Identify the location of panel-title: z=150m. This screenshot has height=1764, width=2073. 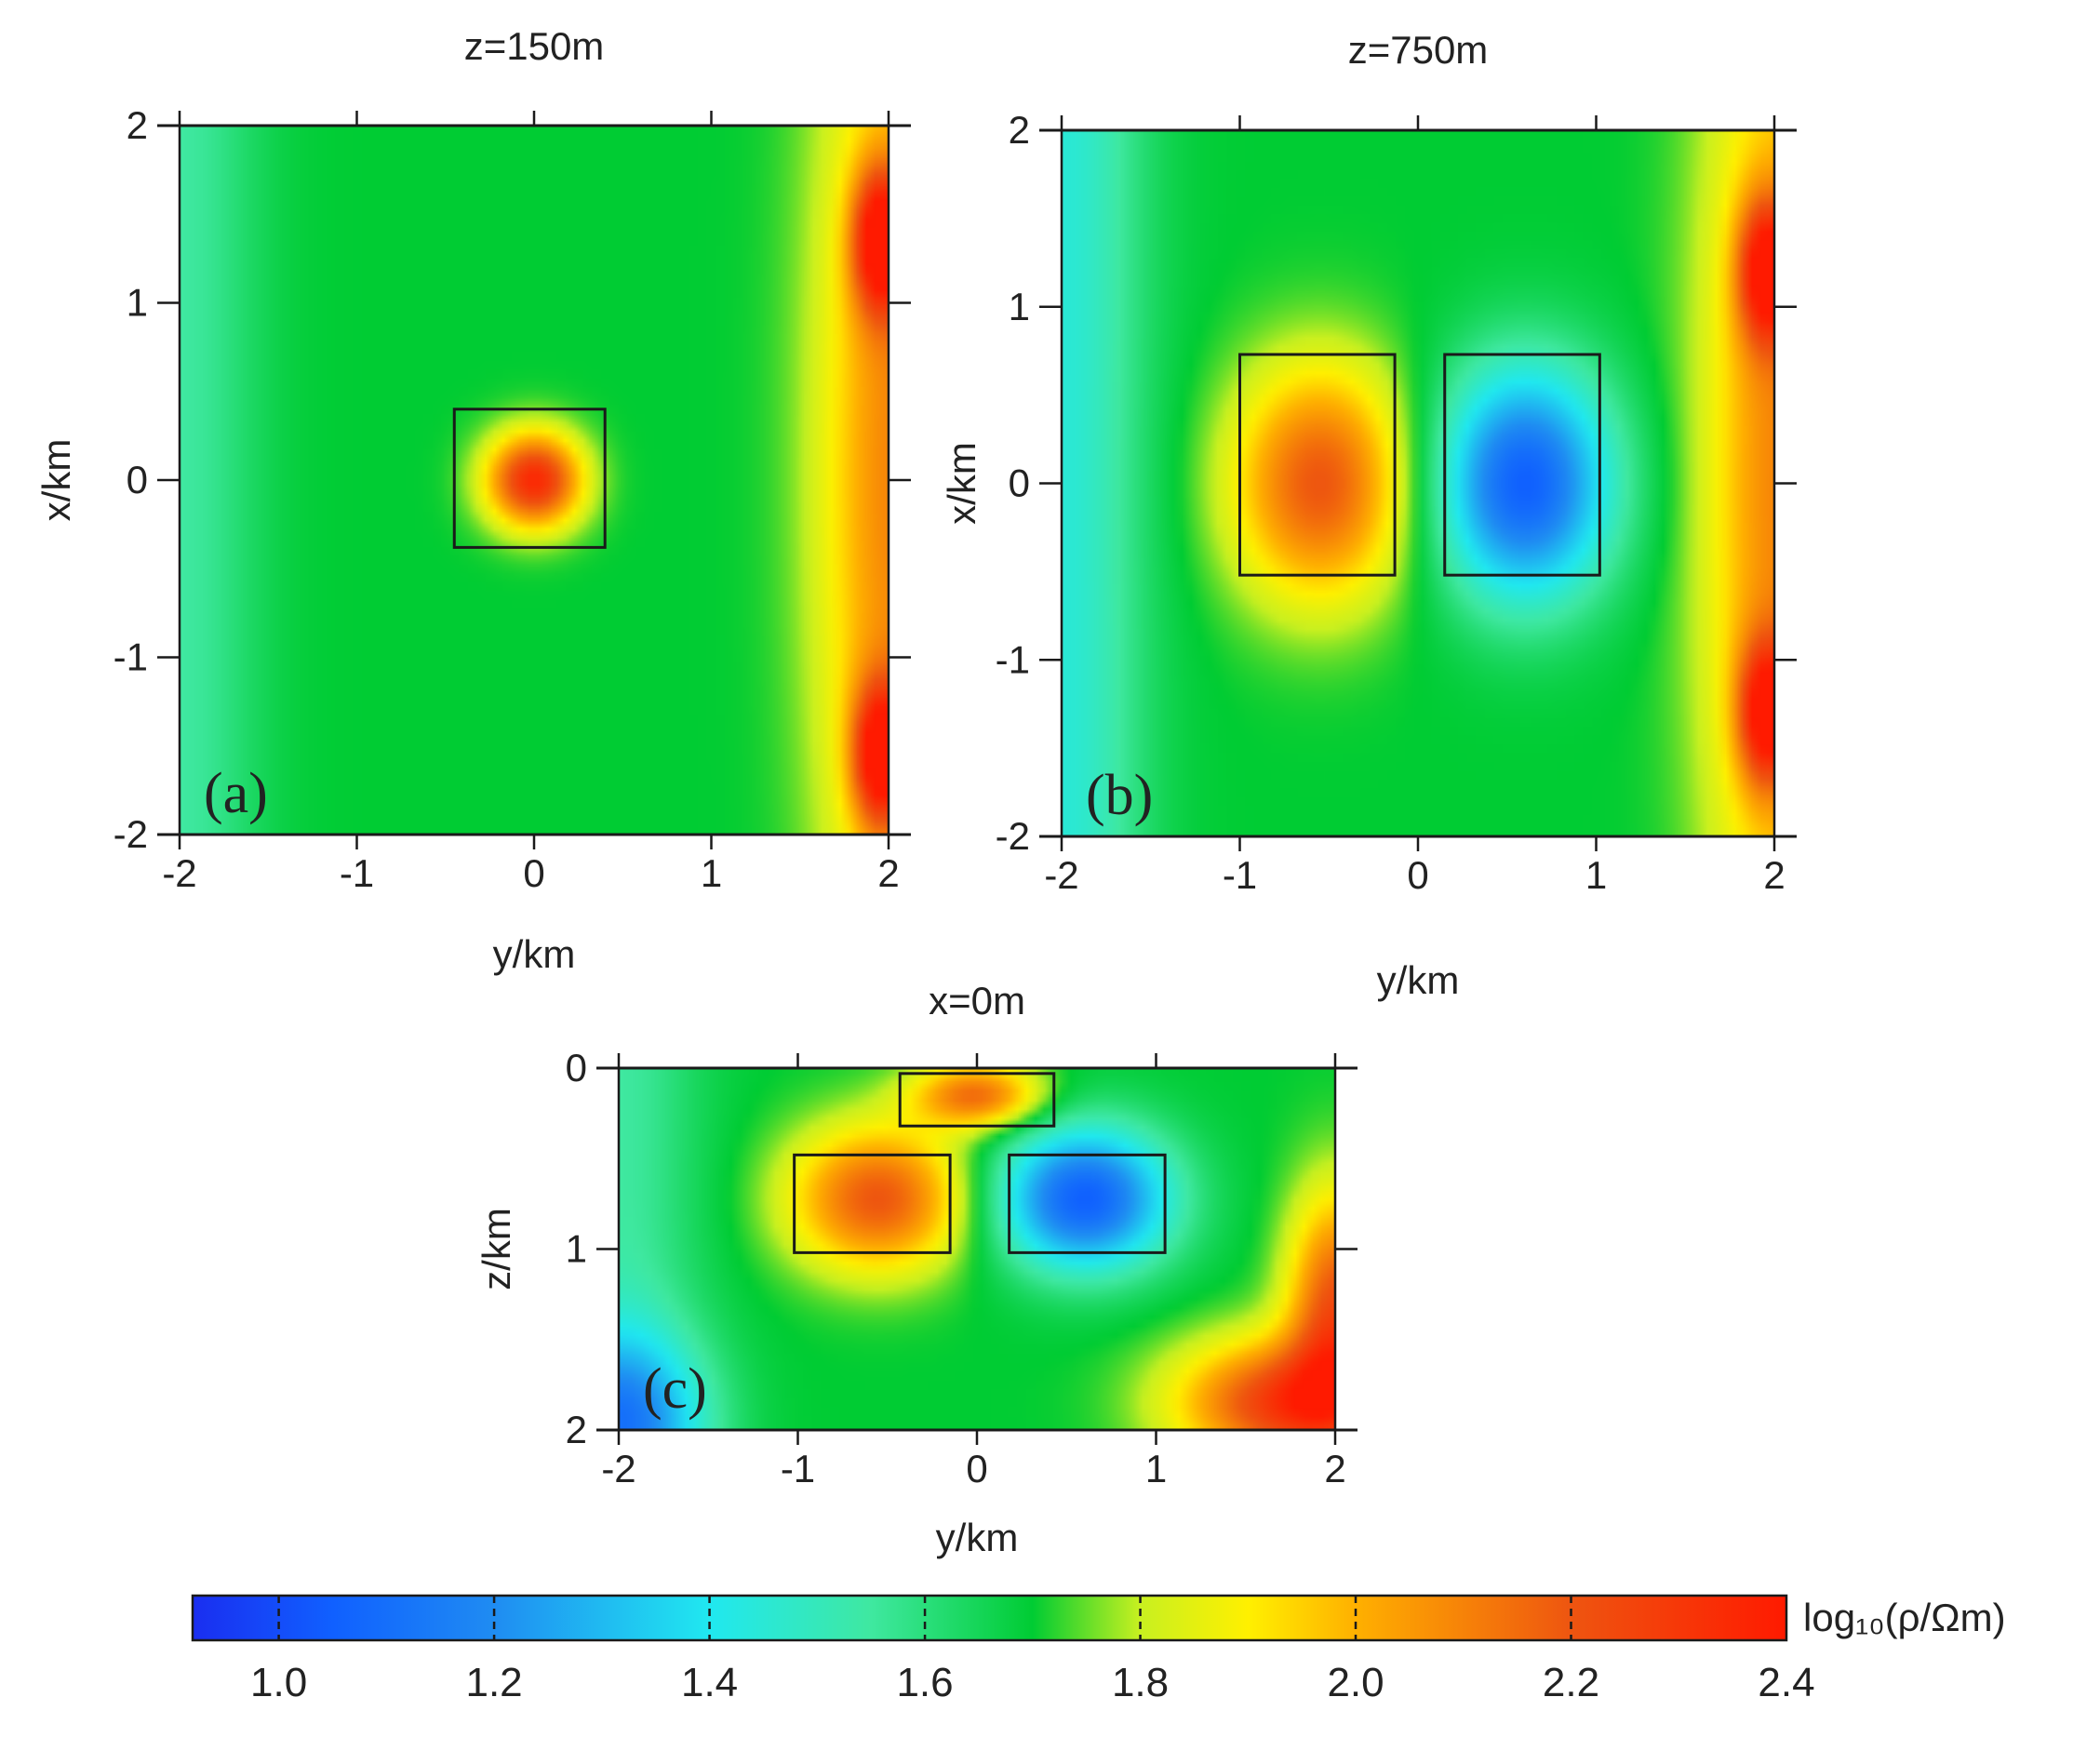
(534, 46).